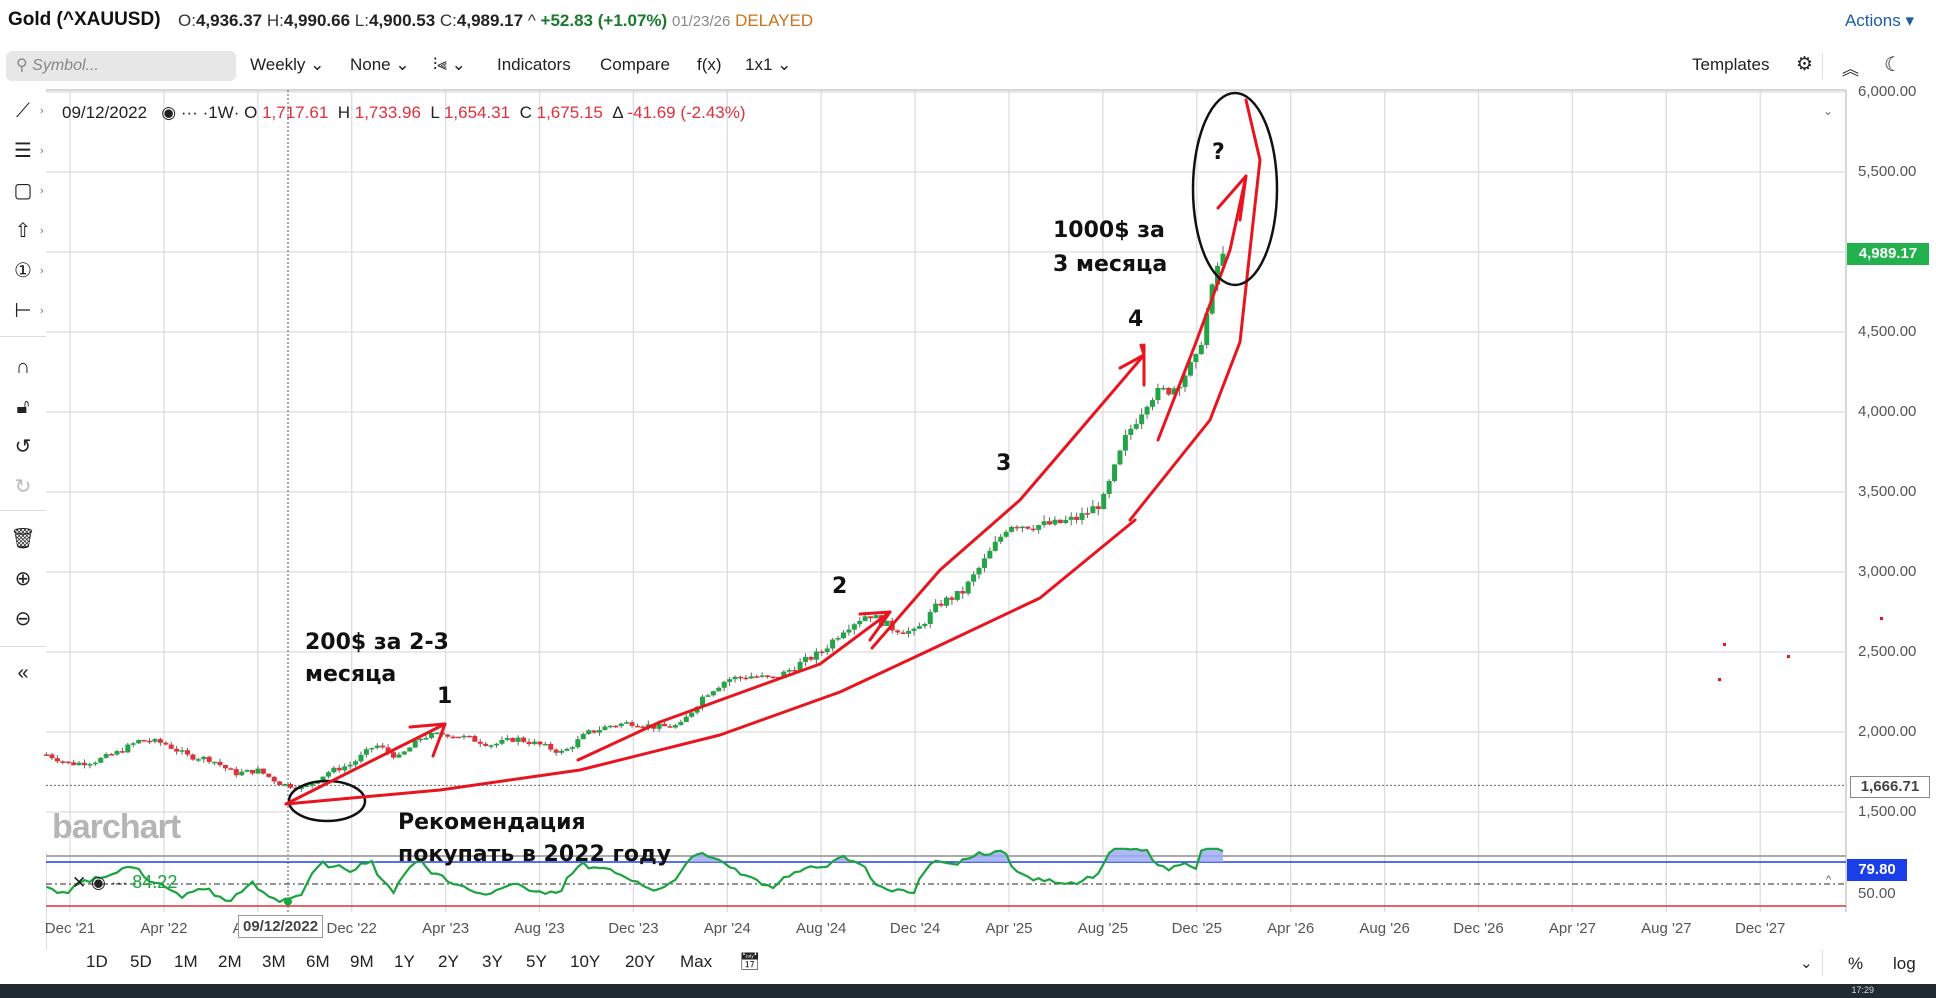  Describe the element at coordinates (189, 112) in the screenshot. I see `more-dots-icon: ···` at that location.